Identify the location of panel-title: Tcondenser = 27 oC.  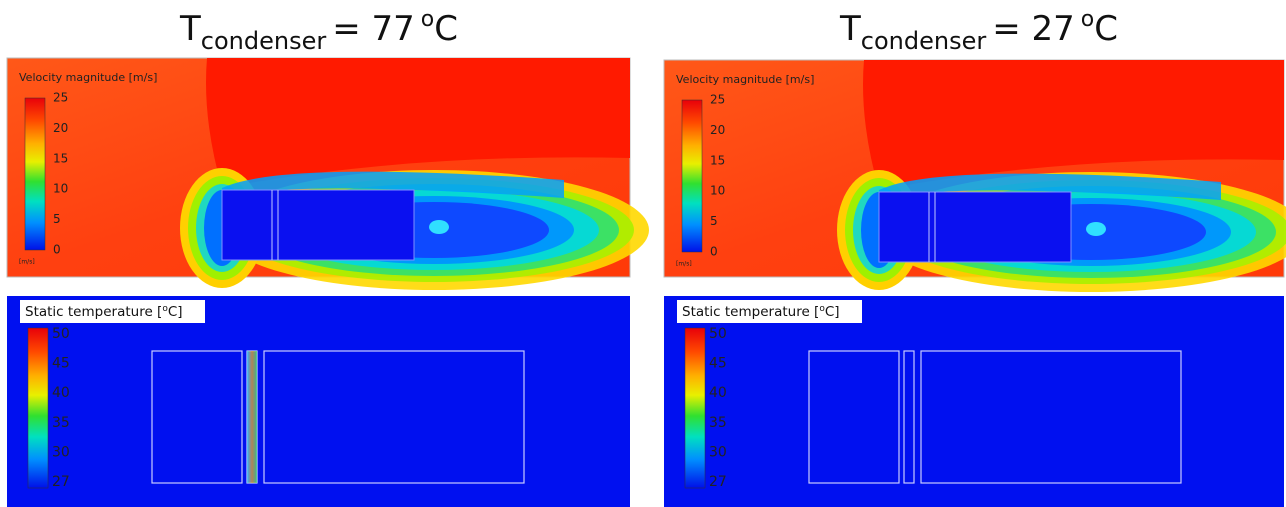
(978, 31).